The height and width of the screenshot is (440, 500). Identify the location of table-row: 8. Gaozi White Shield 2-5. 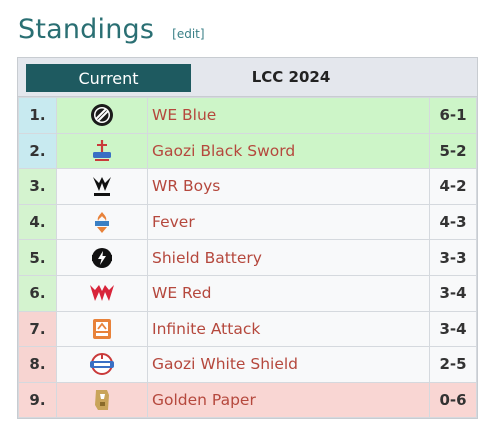
(247, 364).